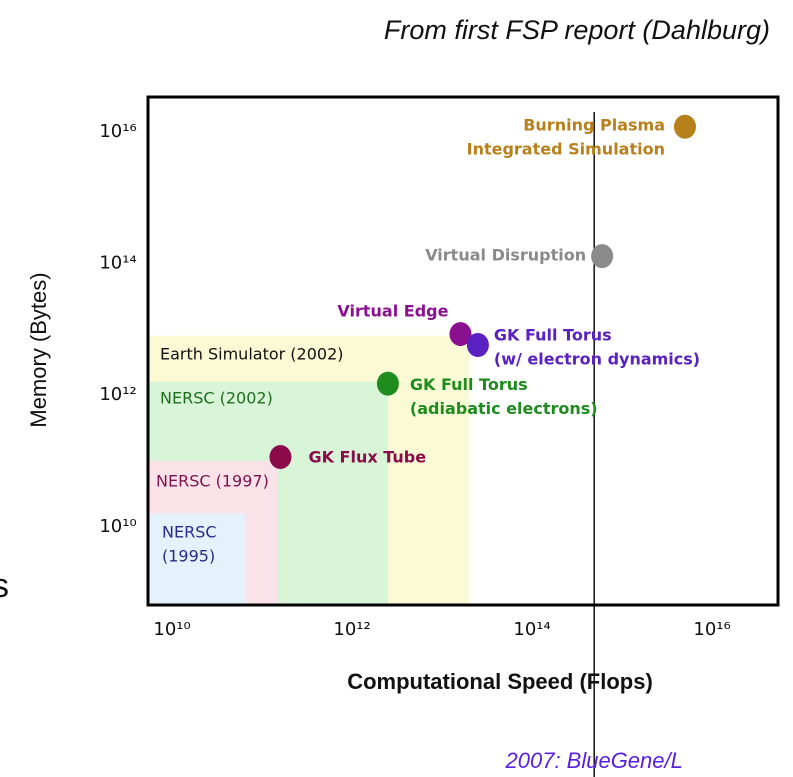 The image size is (793, 777). What do you see at coordinates (189, 532) in the screenshot?
I see `region-label: NERSC` at bounding box center [189, 532].